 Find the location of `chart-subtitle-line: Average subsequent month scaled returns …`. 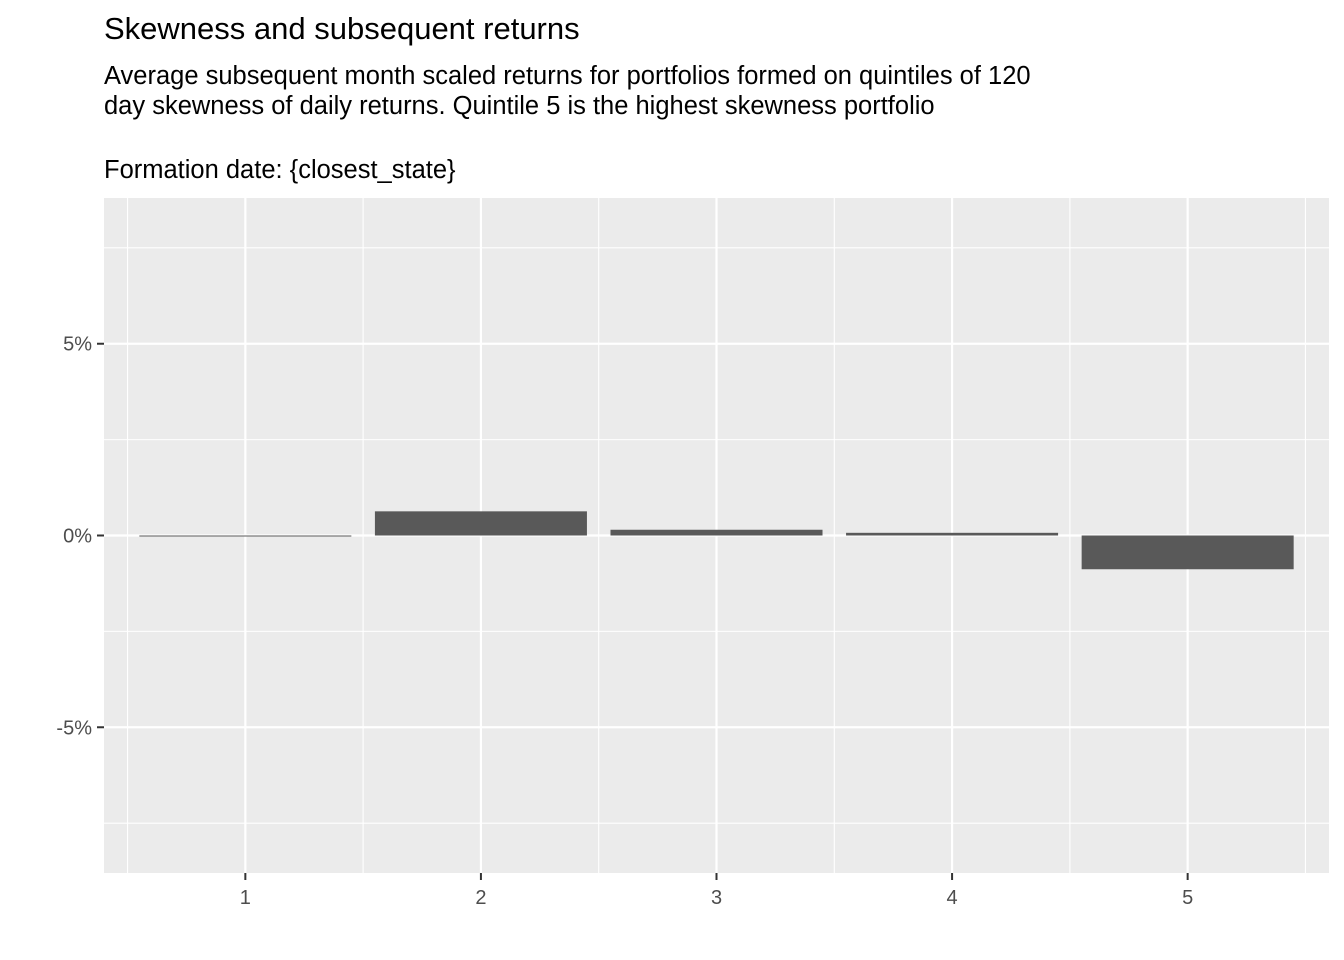

chart-subtitle-line: Average subsequent month scaled returns … is located at coordinates (567, 76).